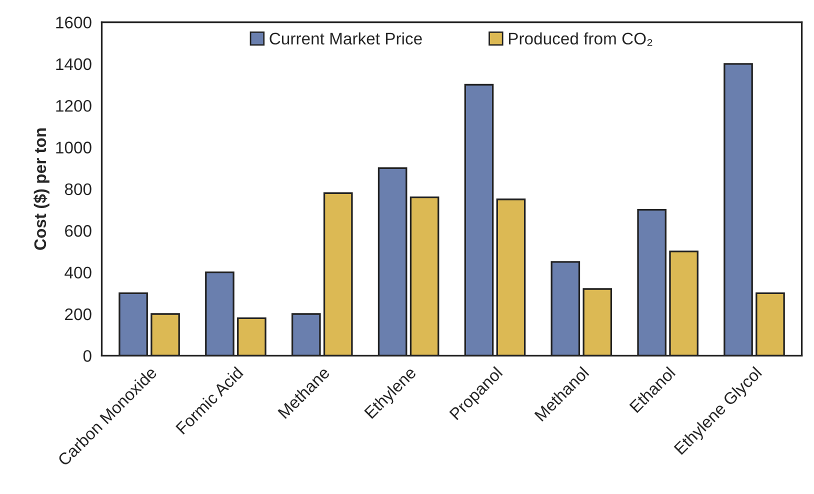  I want to click on y-tick-label: 1600, so click(74, 22).